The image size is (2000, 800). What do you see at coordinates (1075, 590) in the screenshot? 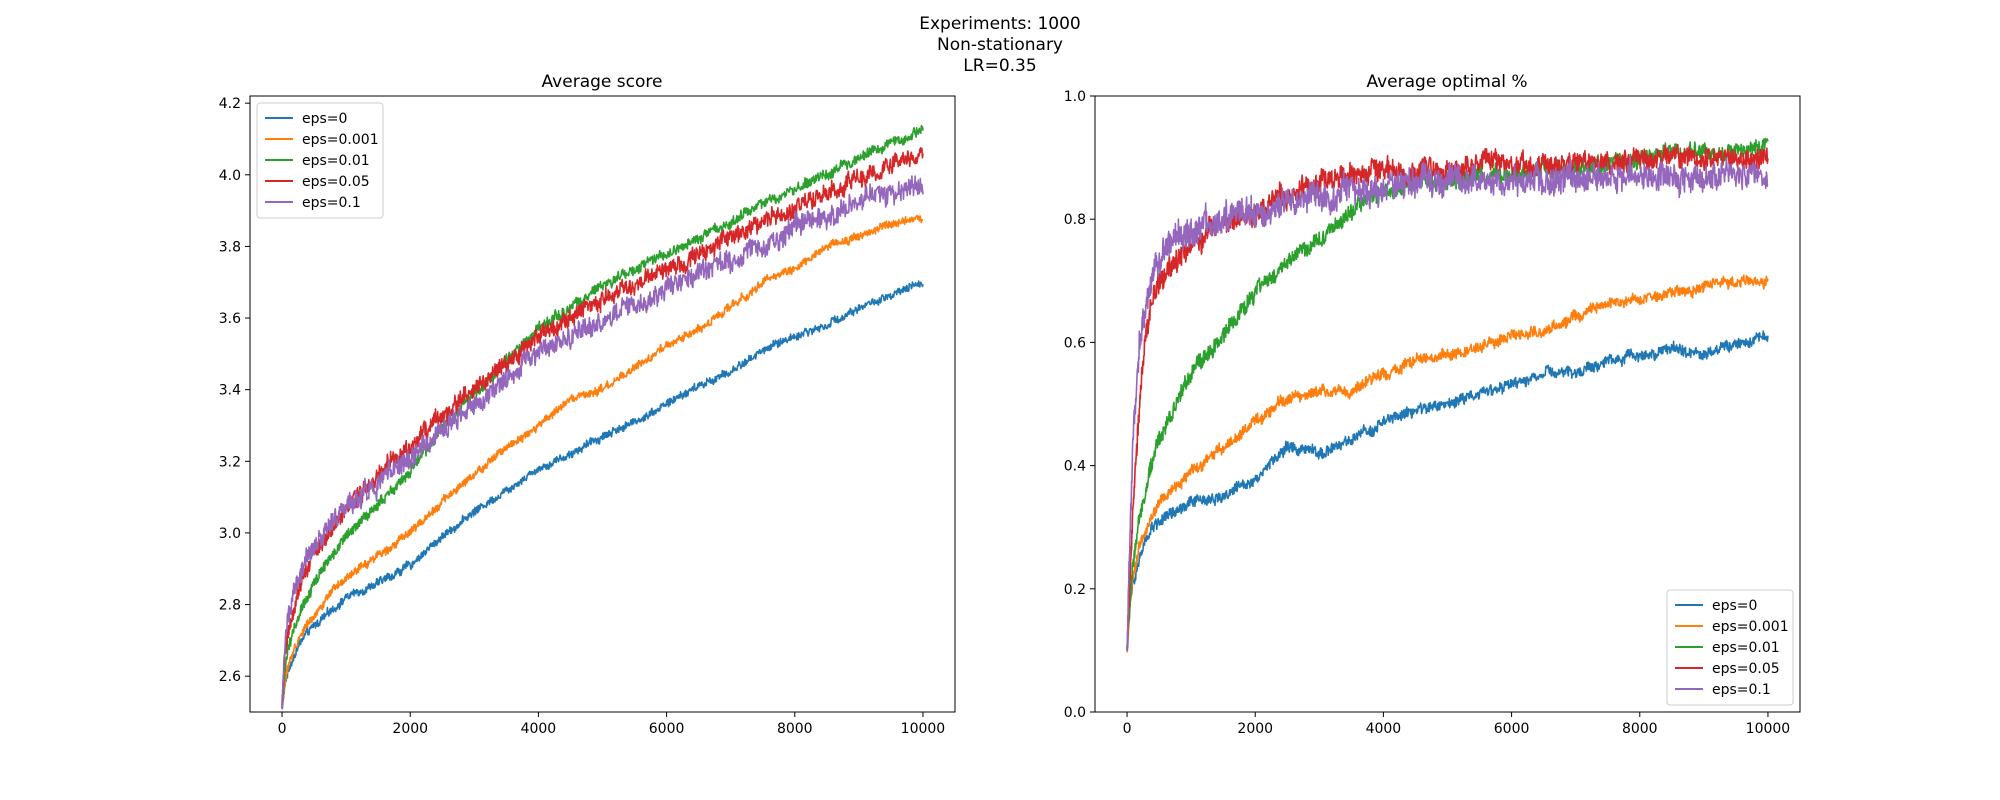
I see `y-tick-label: 0.2` at bounding box center [1075, 590].